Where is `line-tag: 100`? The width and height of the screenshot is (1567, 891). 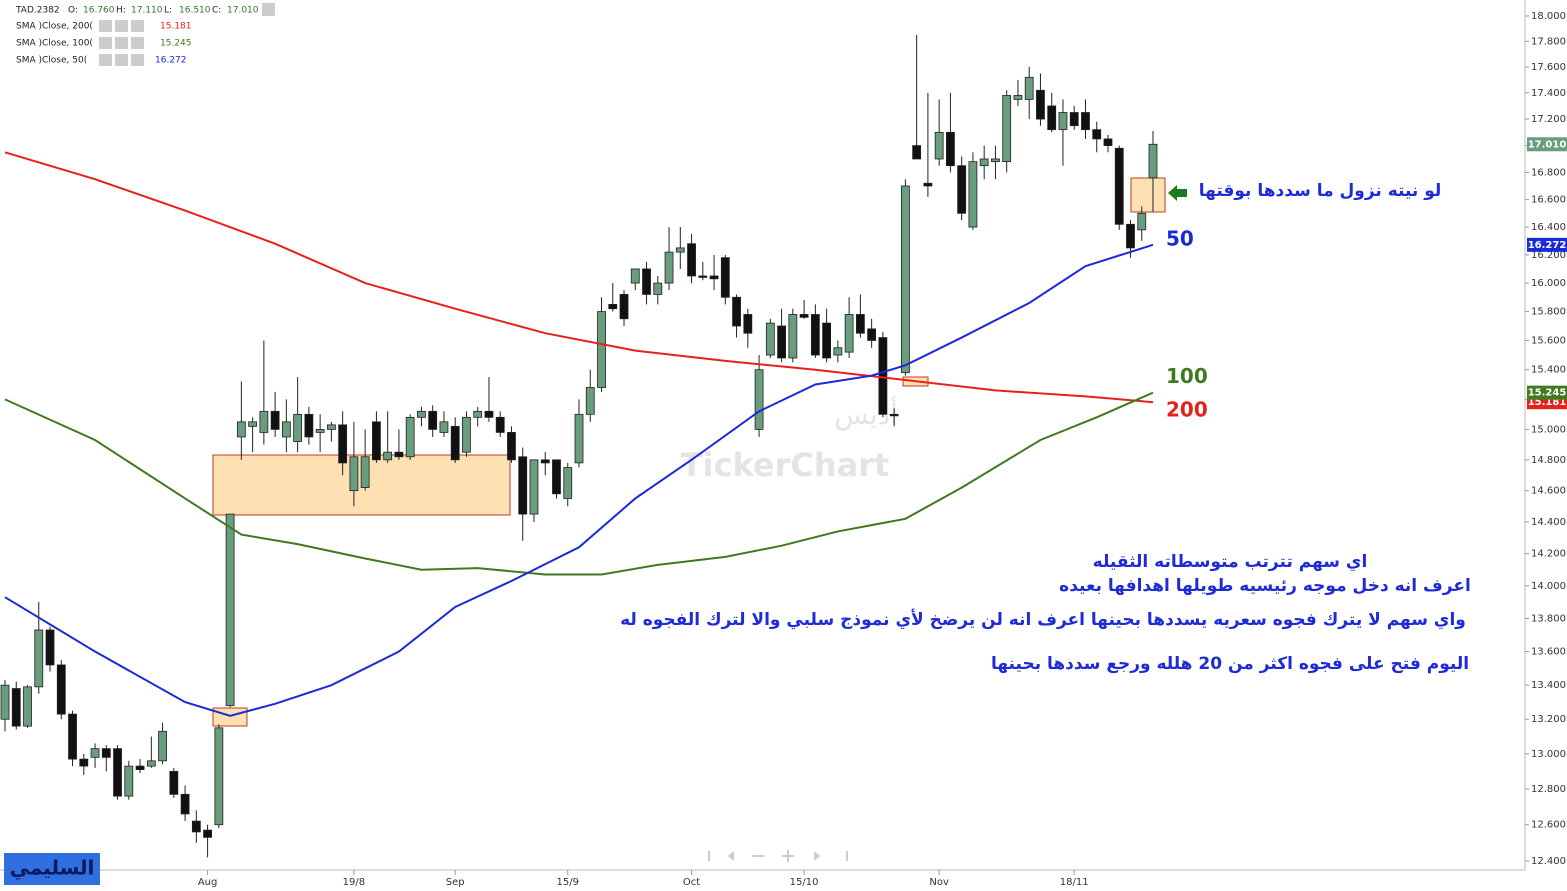 line-tag: 100 is located at coordinates (1187, 376).